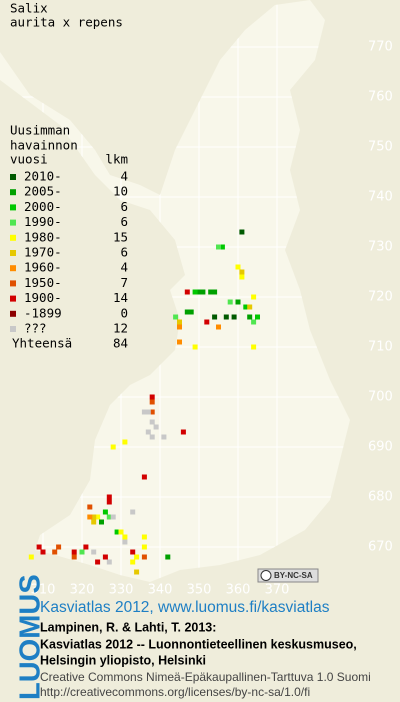  What do you see at coordinates (43, 297) in the screenshot?
I see `legend-label: 1900-` at bounding box center [43, 297].